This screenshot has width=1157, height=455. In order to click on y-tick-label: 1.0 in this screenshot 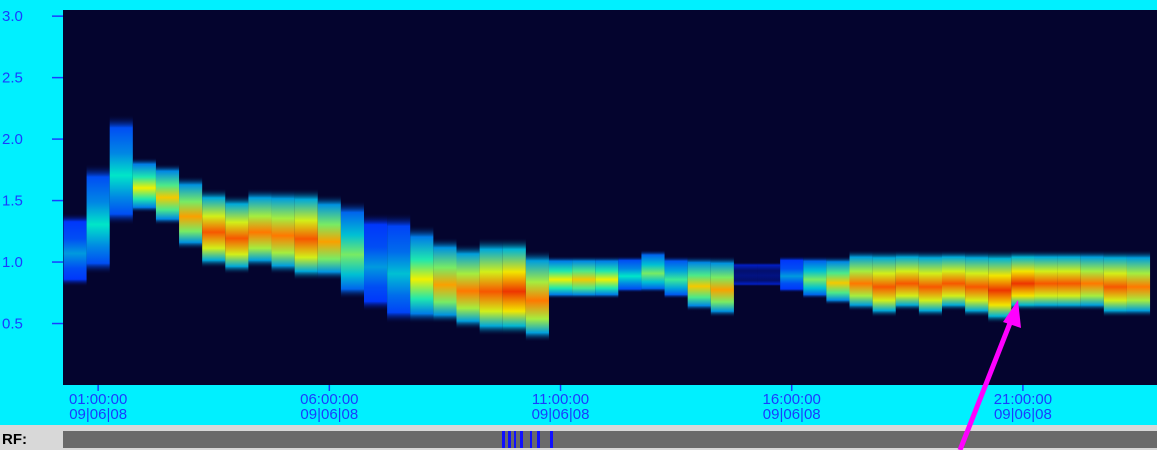, I will do `click(12, 262)`.